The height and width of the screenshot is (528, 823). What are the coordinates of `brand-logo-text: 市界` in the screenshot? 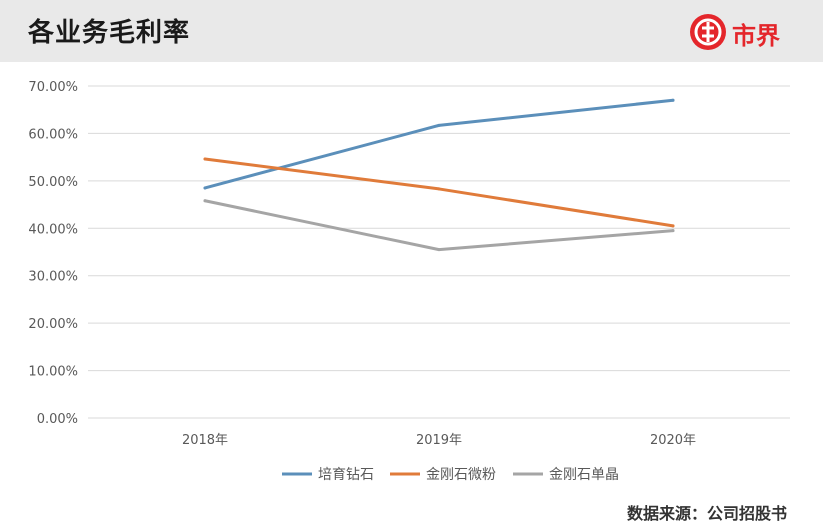 It's located at (756, 36).